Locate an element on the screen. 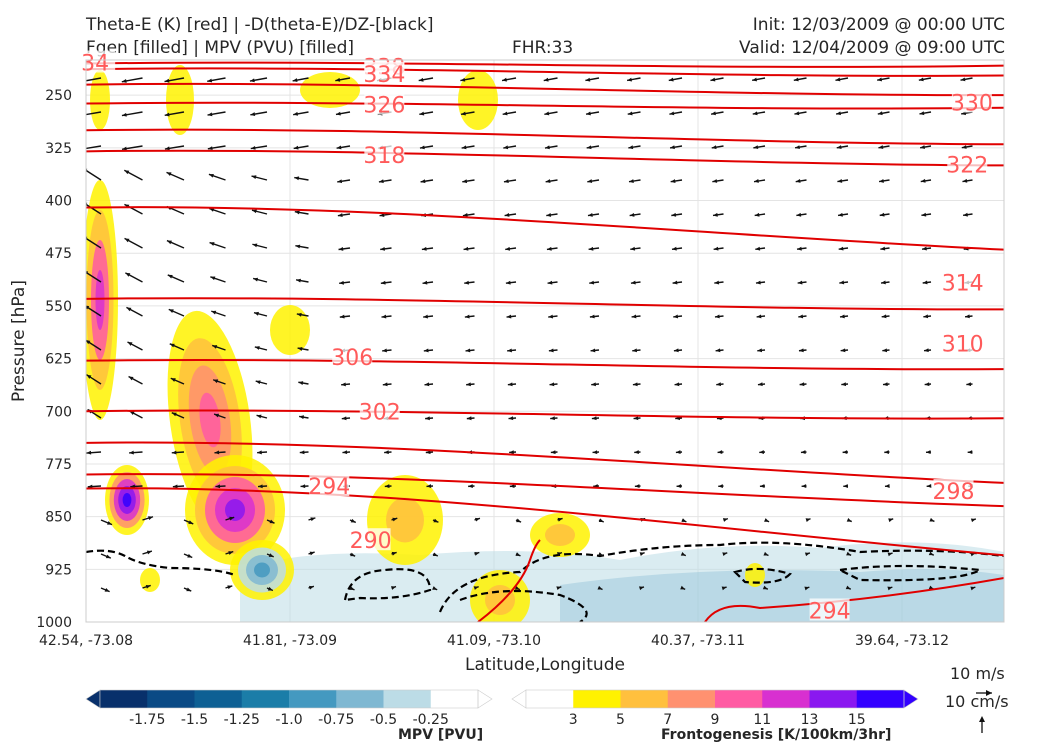  y-tick-label: 850 is located at coordinates (58, 518).